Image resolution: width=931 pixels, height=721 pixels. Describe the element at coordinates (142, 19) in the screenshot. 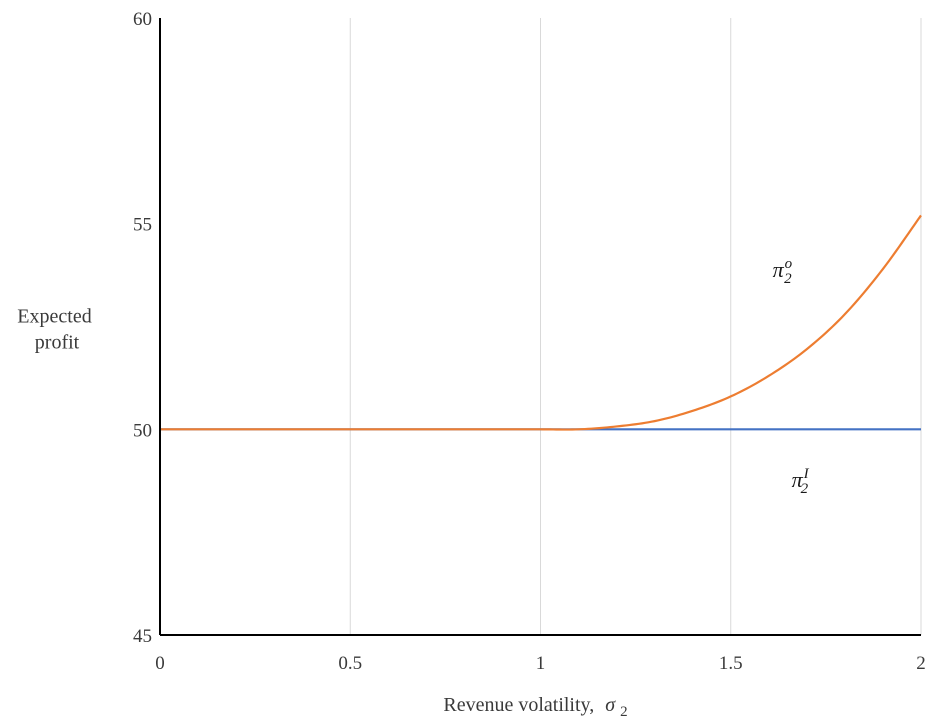

I see `y-tick-label: 60` at that location.